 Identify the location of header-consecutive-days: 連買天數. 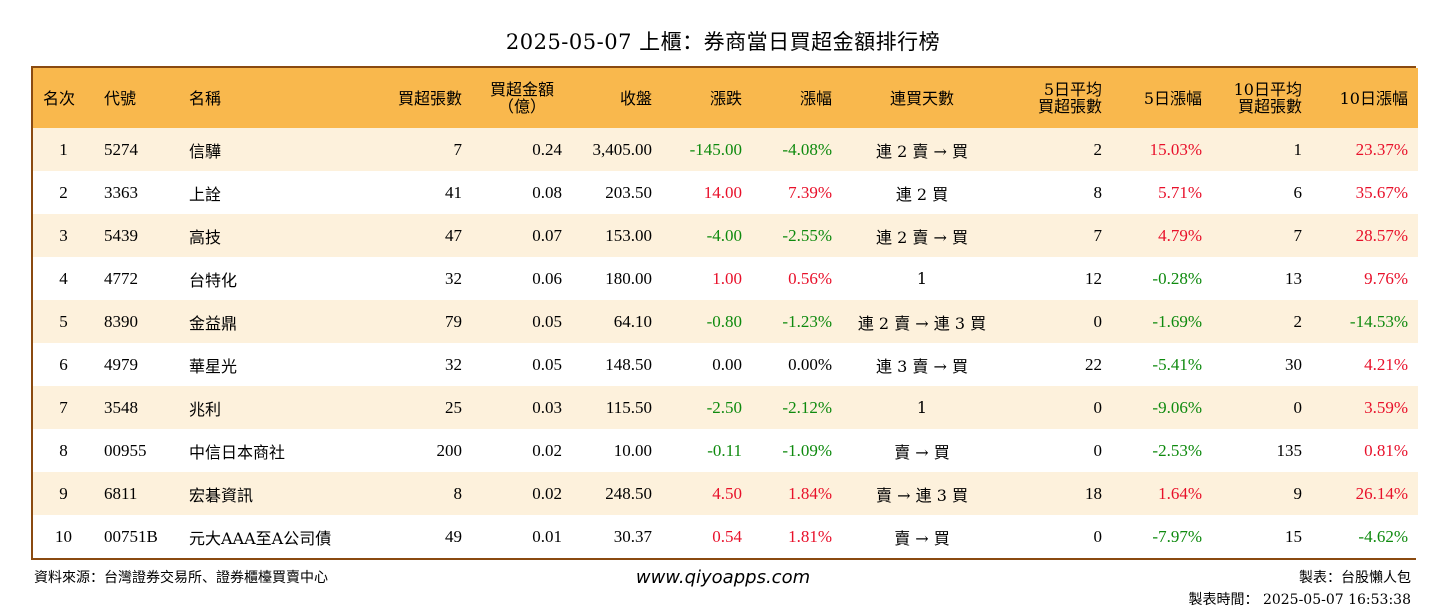
(921, 98).